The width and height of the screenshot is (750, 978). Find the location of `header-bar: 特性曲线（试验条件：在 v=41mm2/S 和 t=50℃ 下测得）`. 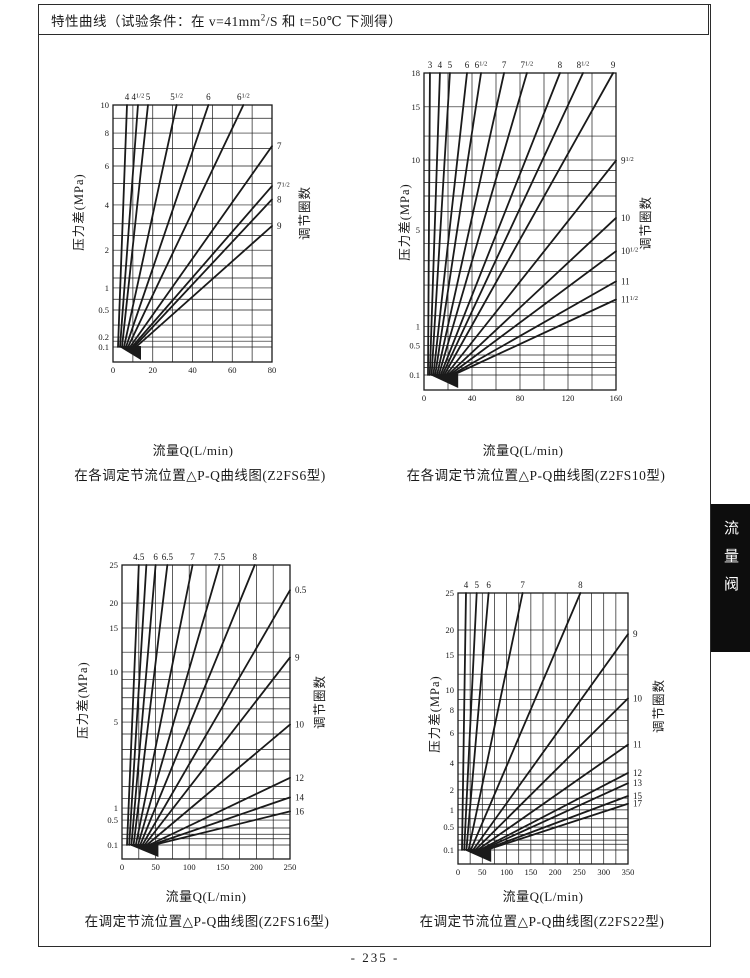

header-bar: 特性曲线（试验条件：在 v=41mm2/S 和 t=50℃ 下测得） is located at coordinates (373, 19).